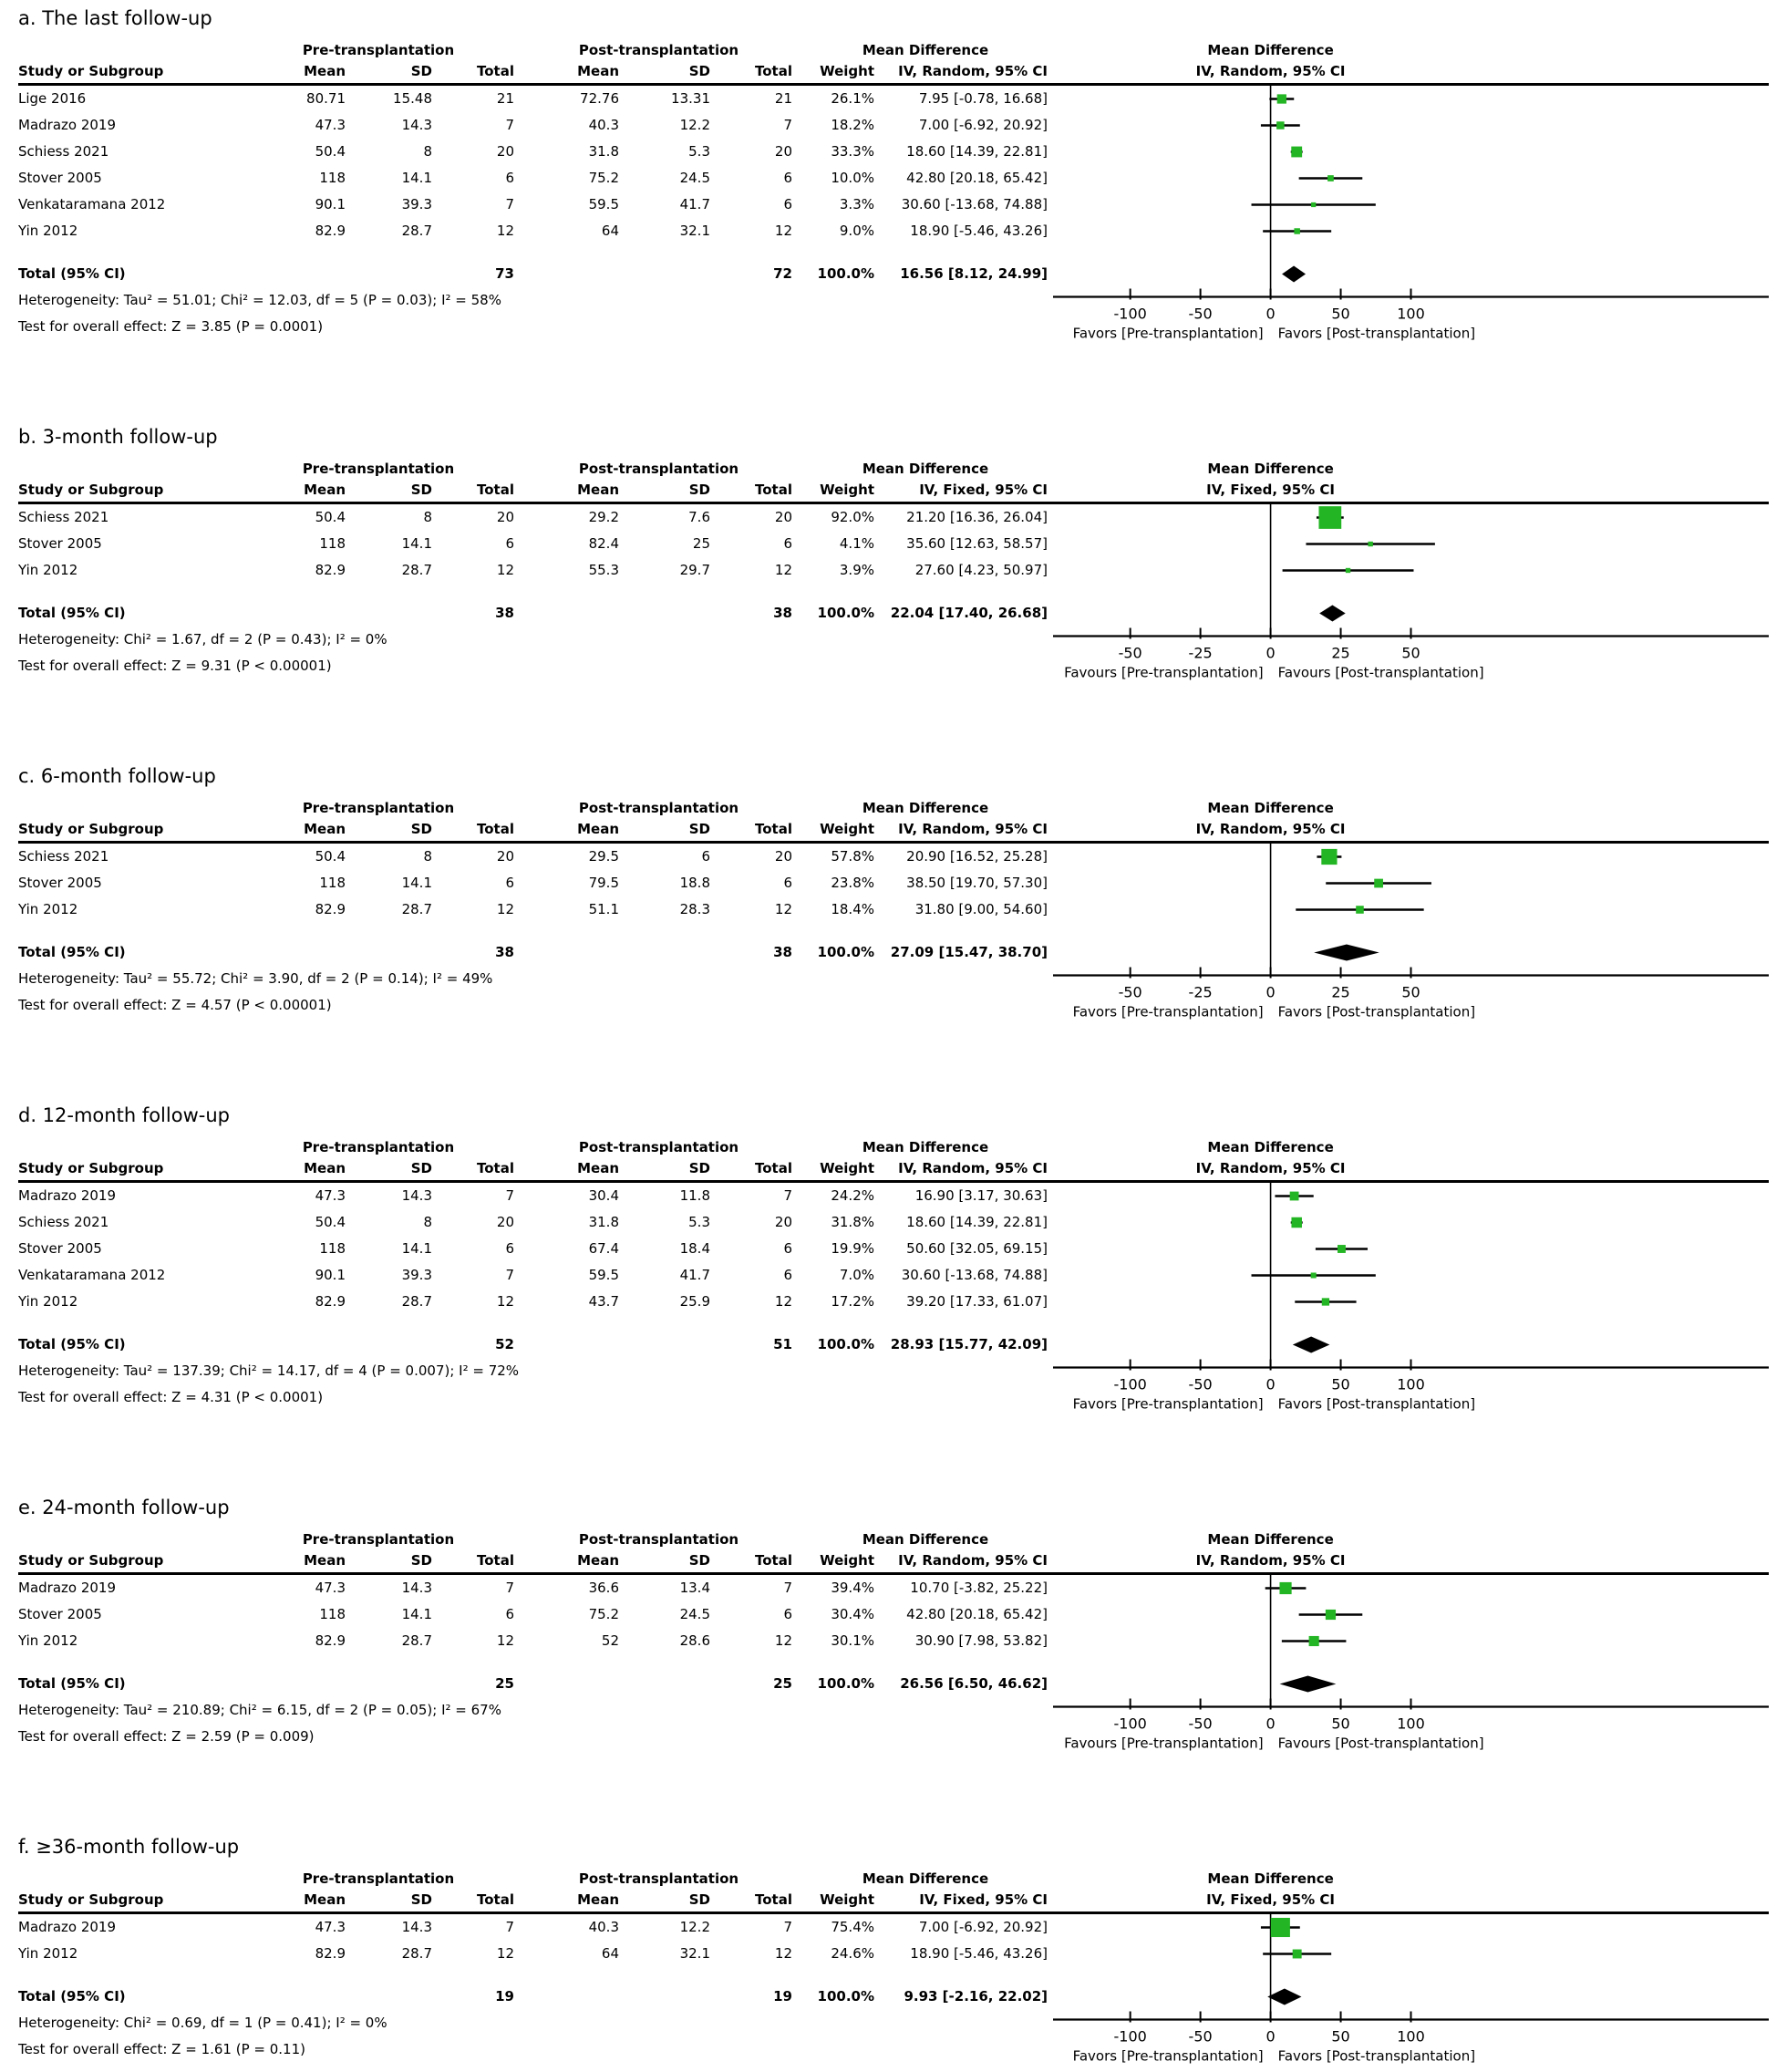 This screenshot has height=2072, width=1787. I want to click on axis-tick-label: -50, so click(1130, 992).